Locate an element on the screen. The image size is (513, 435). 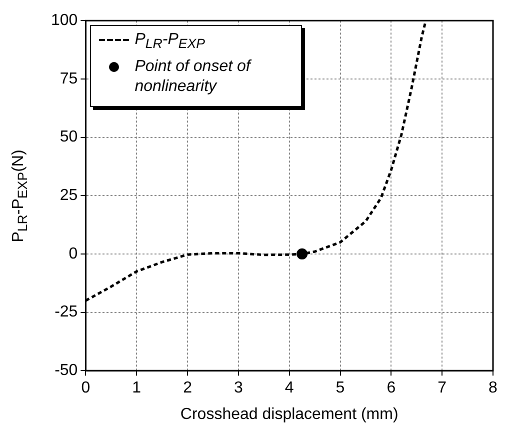
y-tick-label: 0 is located at coordinates (73, 253).